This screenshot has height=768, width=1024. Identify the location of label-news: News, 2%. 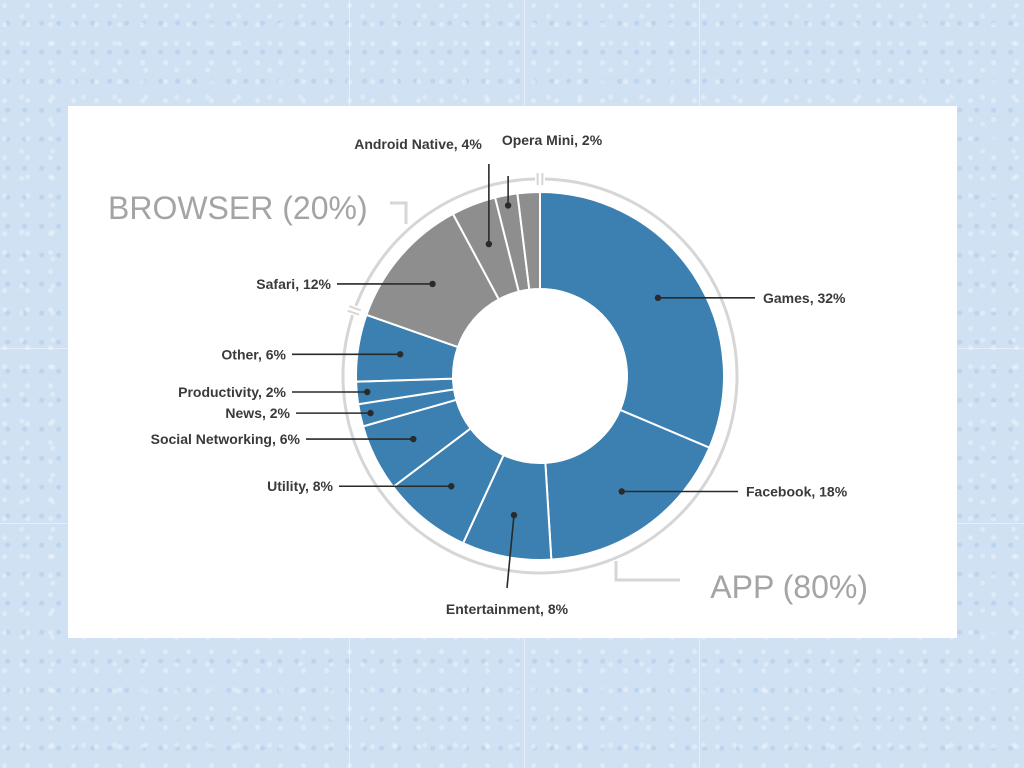
(257, 413).